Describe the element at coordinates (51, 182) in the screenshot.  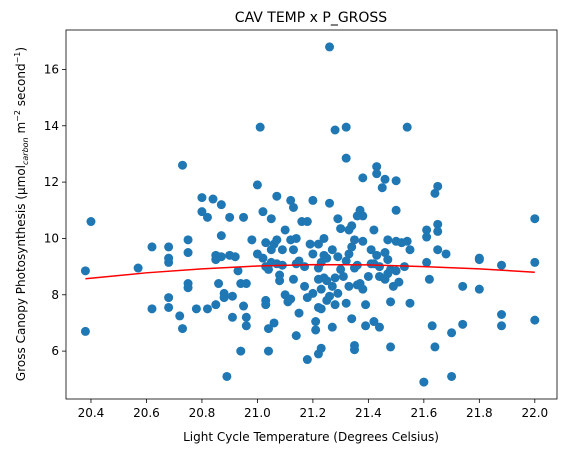
I see `y-tick-label: 12` at that location.